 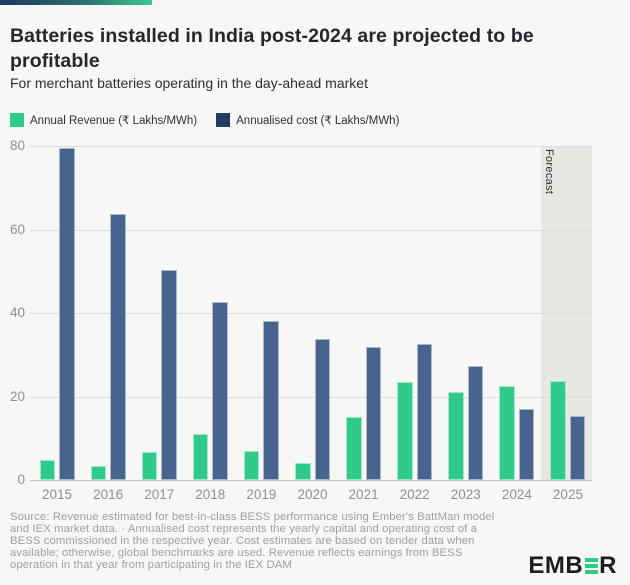 What do you see at coordinates (516, 494) in the screenshot?
I see `x-axis-tick-label: 2024` at bounding box center [516, 494].